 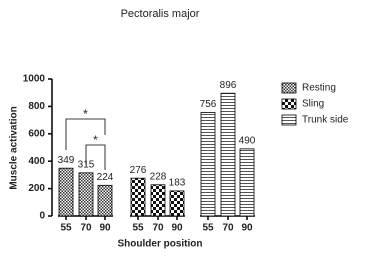 I want to click on value-label: 896, so click(x=228, y=85).